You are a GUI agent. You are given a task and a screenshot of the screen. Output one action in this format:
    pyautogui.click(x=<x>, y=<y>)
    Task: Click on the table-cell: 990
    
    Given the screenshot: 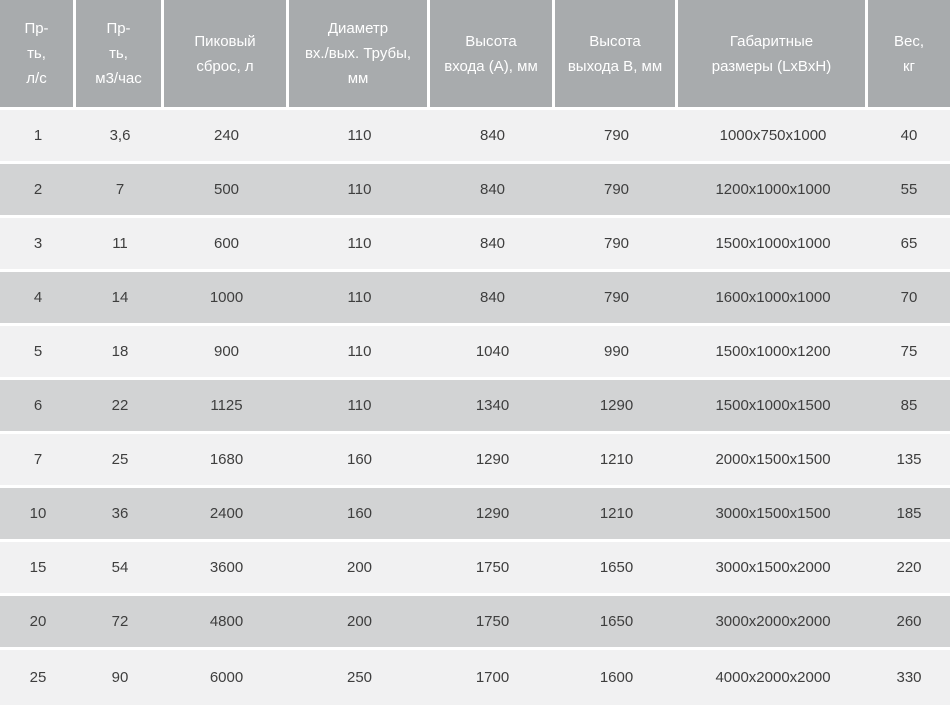 What is the action you would take?
    pyautogui.click(x=616, y=353)
    